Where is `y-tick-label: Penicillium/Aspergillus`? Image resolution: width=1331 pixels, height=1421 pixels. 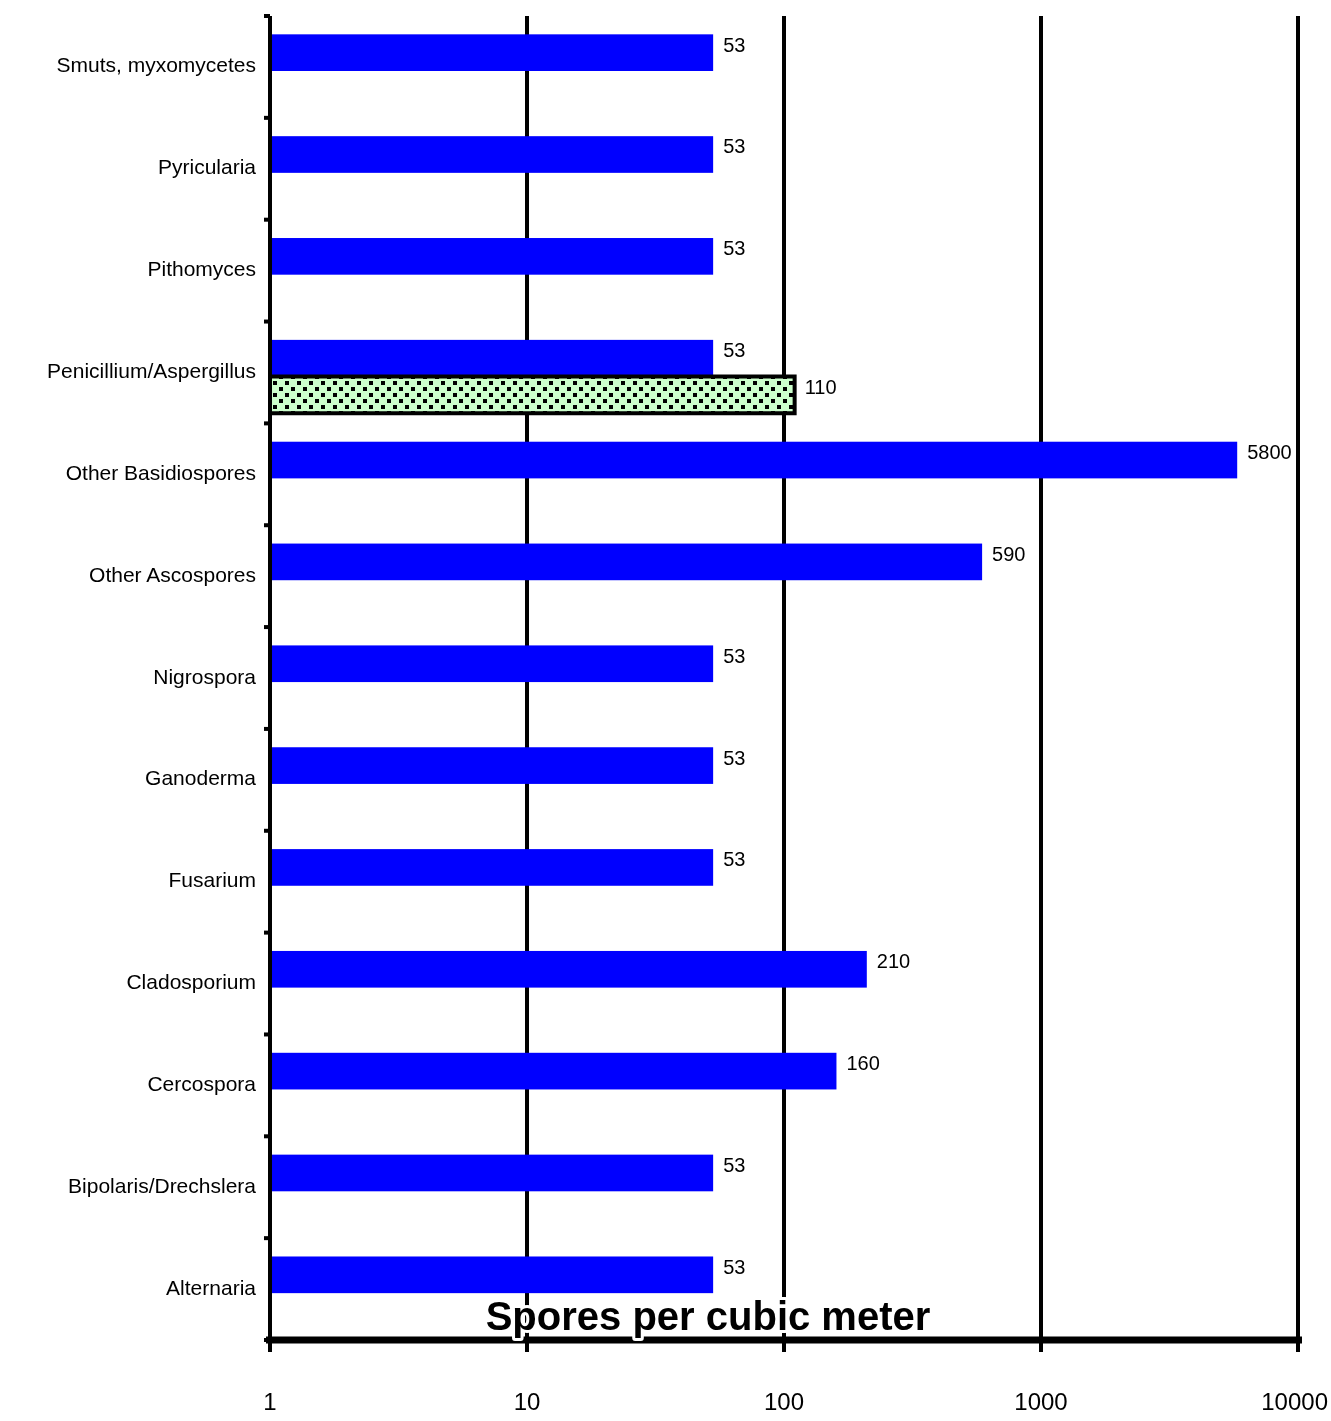
y-tick-label: Penicillium/Aspergillus is located at coordinates (151, 371).